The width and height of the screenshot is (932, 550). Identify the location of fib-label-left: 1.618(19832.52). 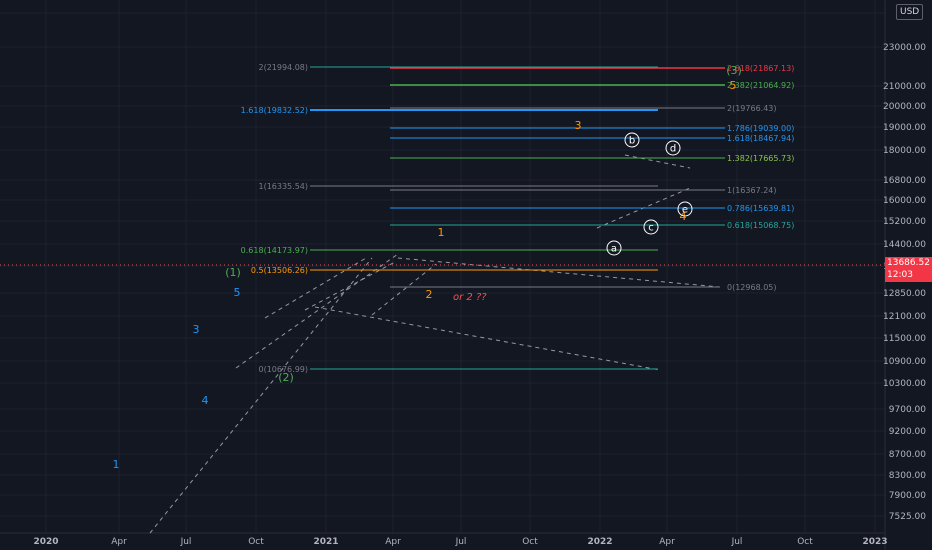
(274, 110).